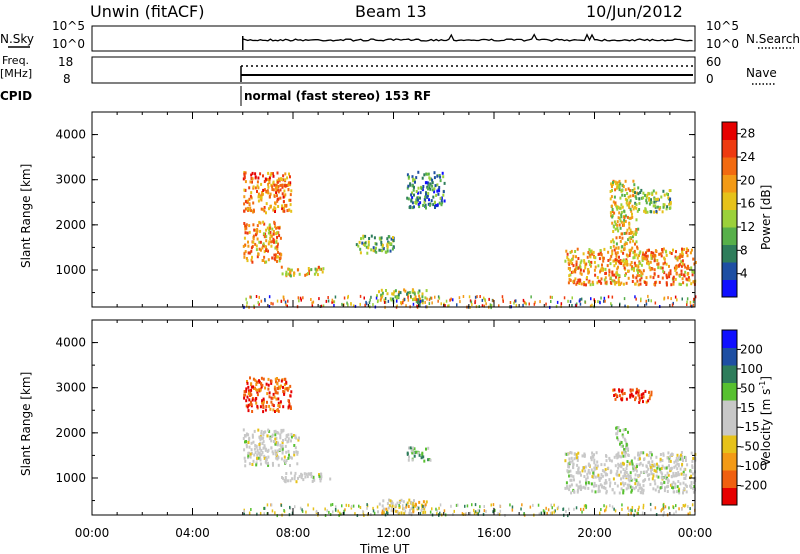 The height and width of the screenshot is (554, 800). What do you see at coordinates (26, 424) in the screenshot?
I see `velocity-y-label: Slant Range [km]` at bounding box center [26, 424].